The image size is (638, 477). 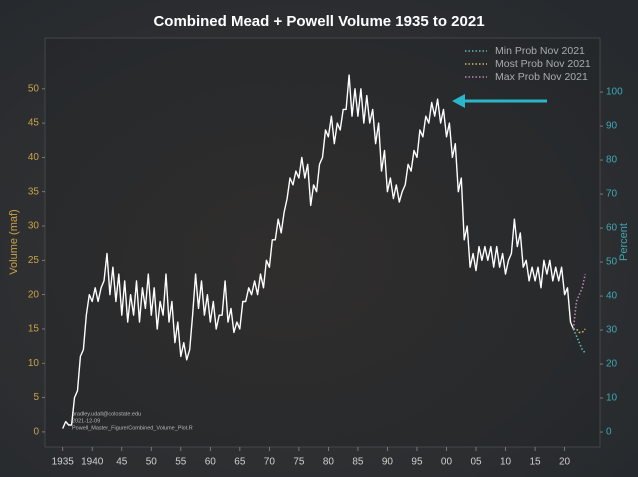 I want to click on x-tick-label: 05, so click(x=476, y=462).